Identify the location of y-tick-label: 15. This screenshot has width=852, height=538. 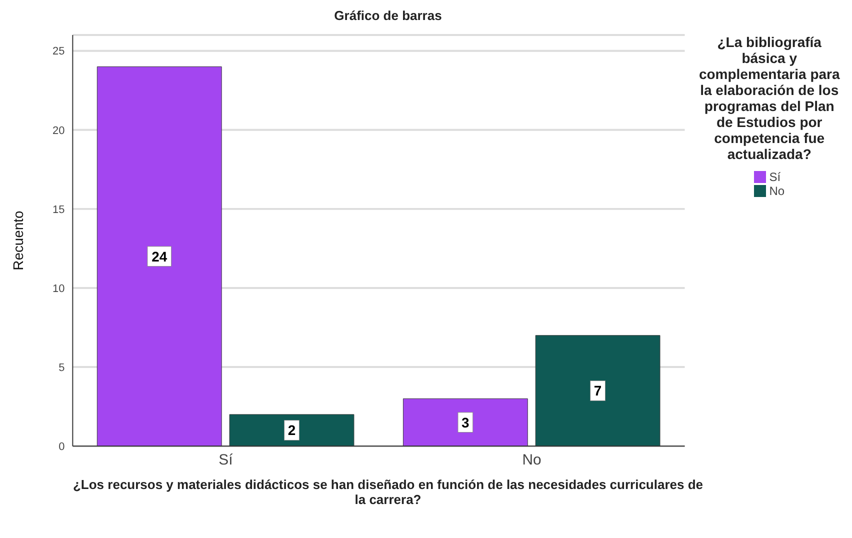
(58, 210).